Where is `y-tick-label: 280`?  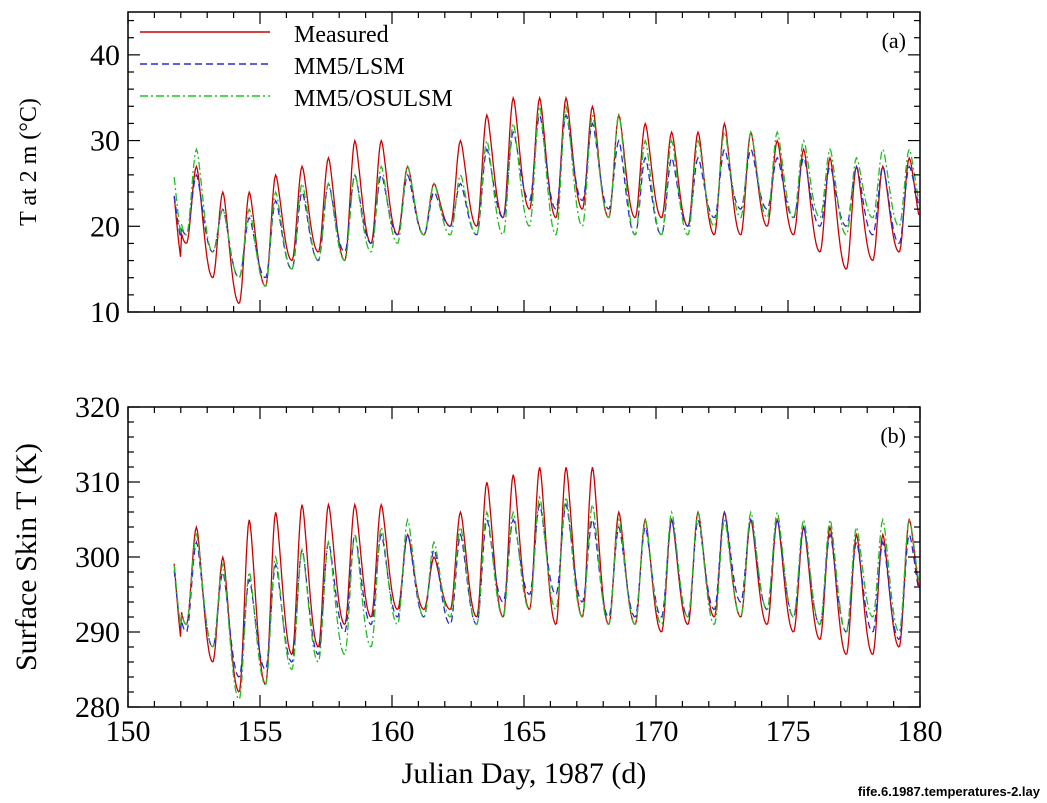
y-tick-label: 280 is located at coordinates (97, 707).